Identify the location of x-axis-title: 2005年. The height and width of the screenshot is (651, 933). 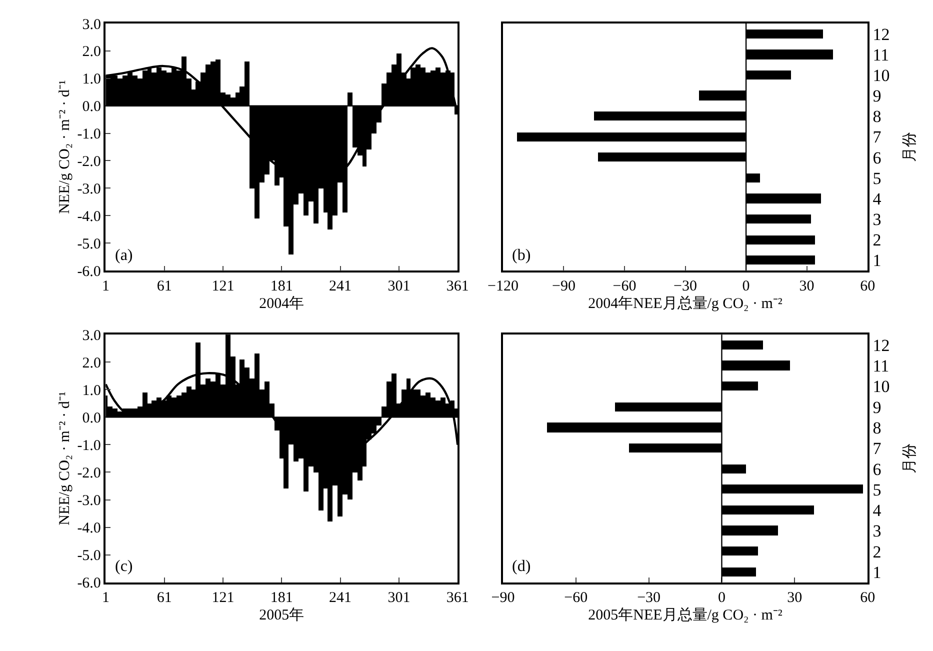
(281, 615).